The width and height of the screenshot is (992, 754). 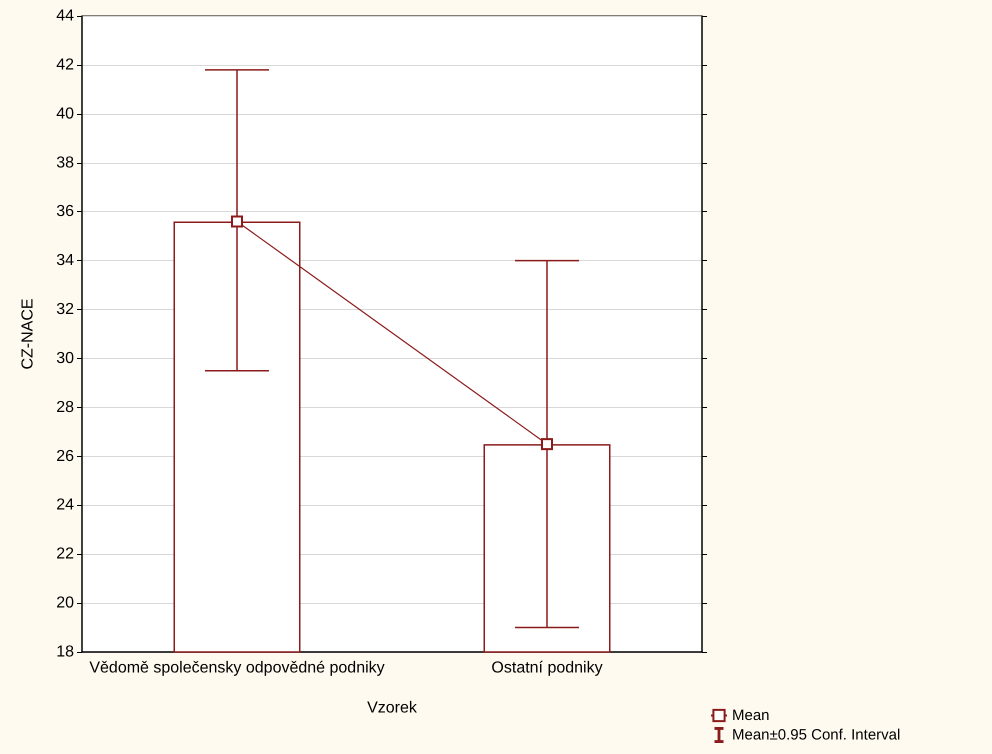 What do you see at coordinates (392, 708) in the screenshot?
I see `x-axis-title: Vzorek` at bounding box center [392, 708].